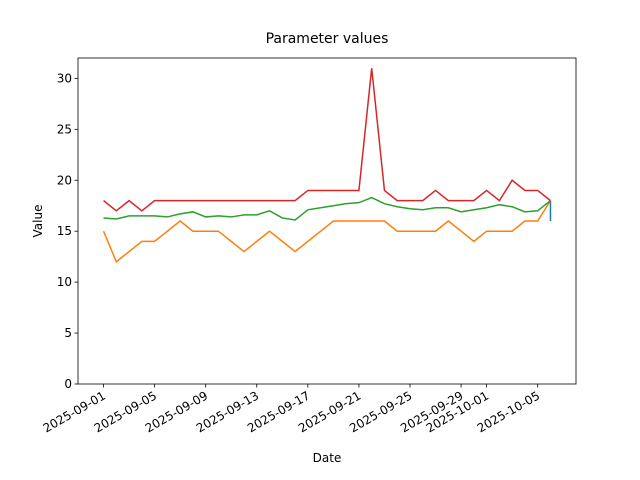  What do you see at coordinates (327, 458) in the screenshot?
I see `x-axis-label: Date` at bounding box center [327, 458].